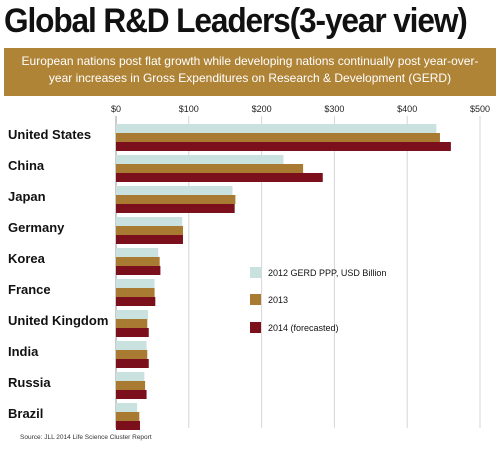 The width and height of the screenshot is (500, 454). I want to click on chart-title: Global R&D Leaders(3-year view), so click(236, 21).